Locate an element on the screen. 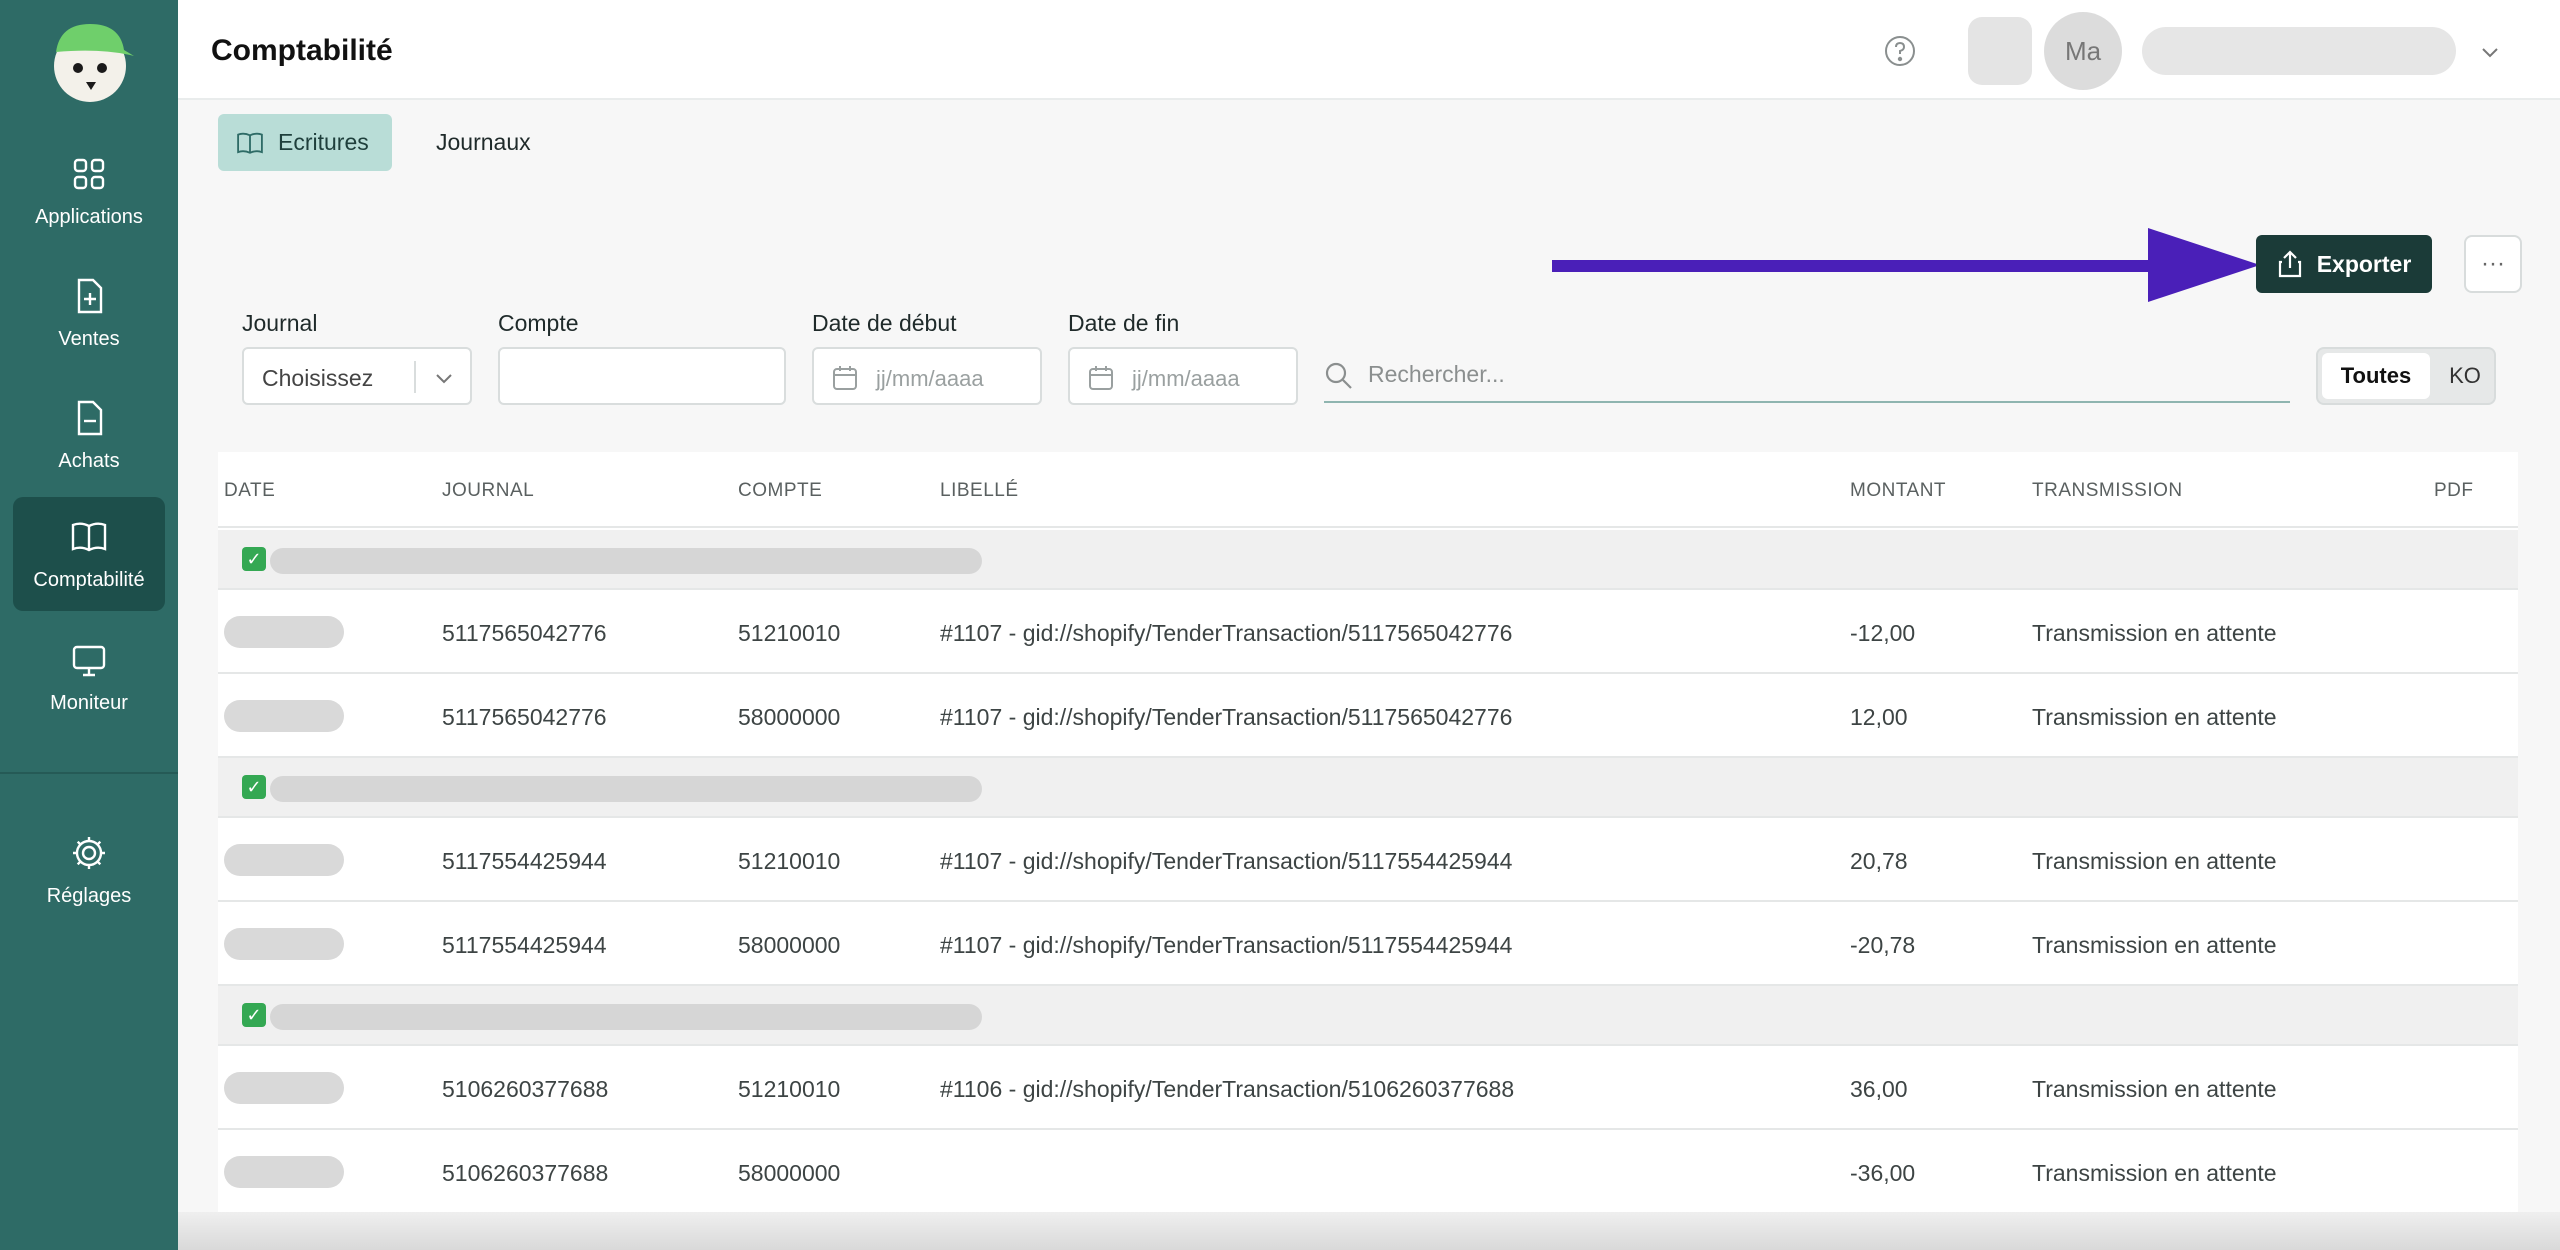 The image size is (2560, 1250). sidebar-item-ventes: Ventes is located at coordinates (89, 313).